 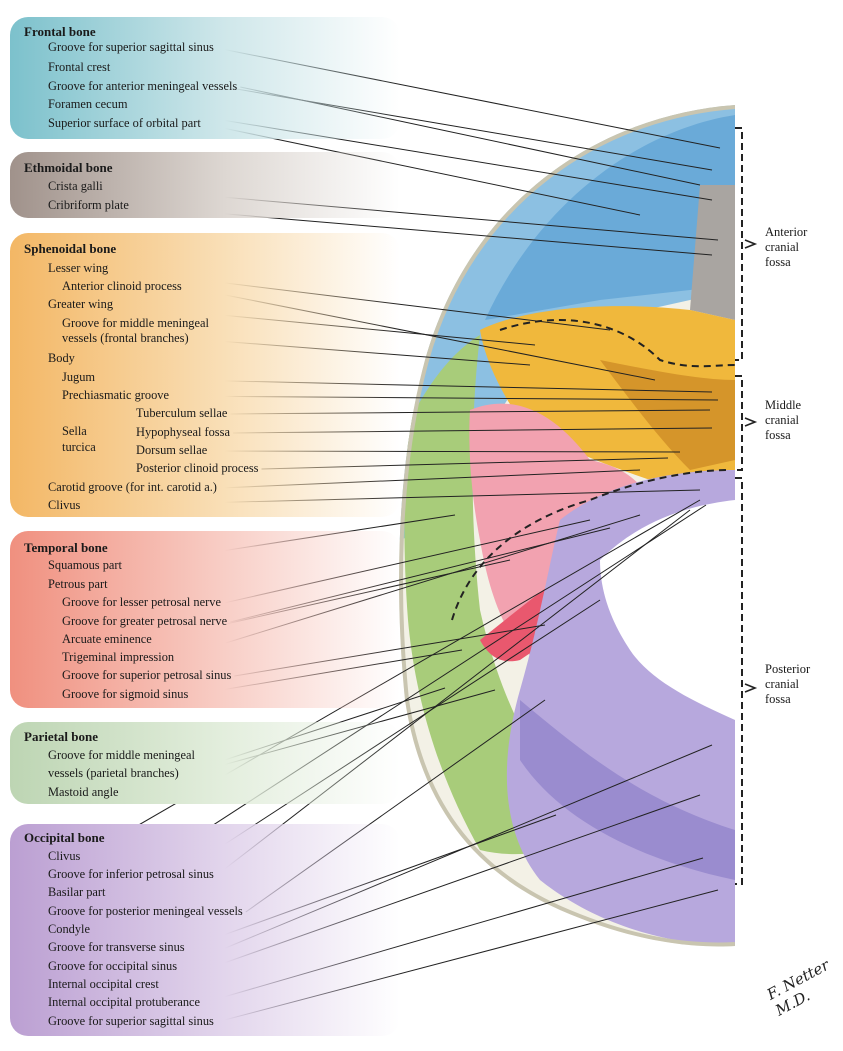 I want to click on label-cribriform-plate: Cribriform plate, so click(x=88, y=205).